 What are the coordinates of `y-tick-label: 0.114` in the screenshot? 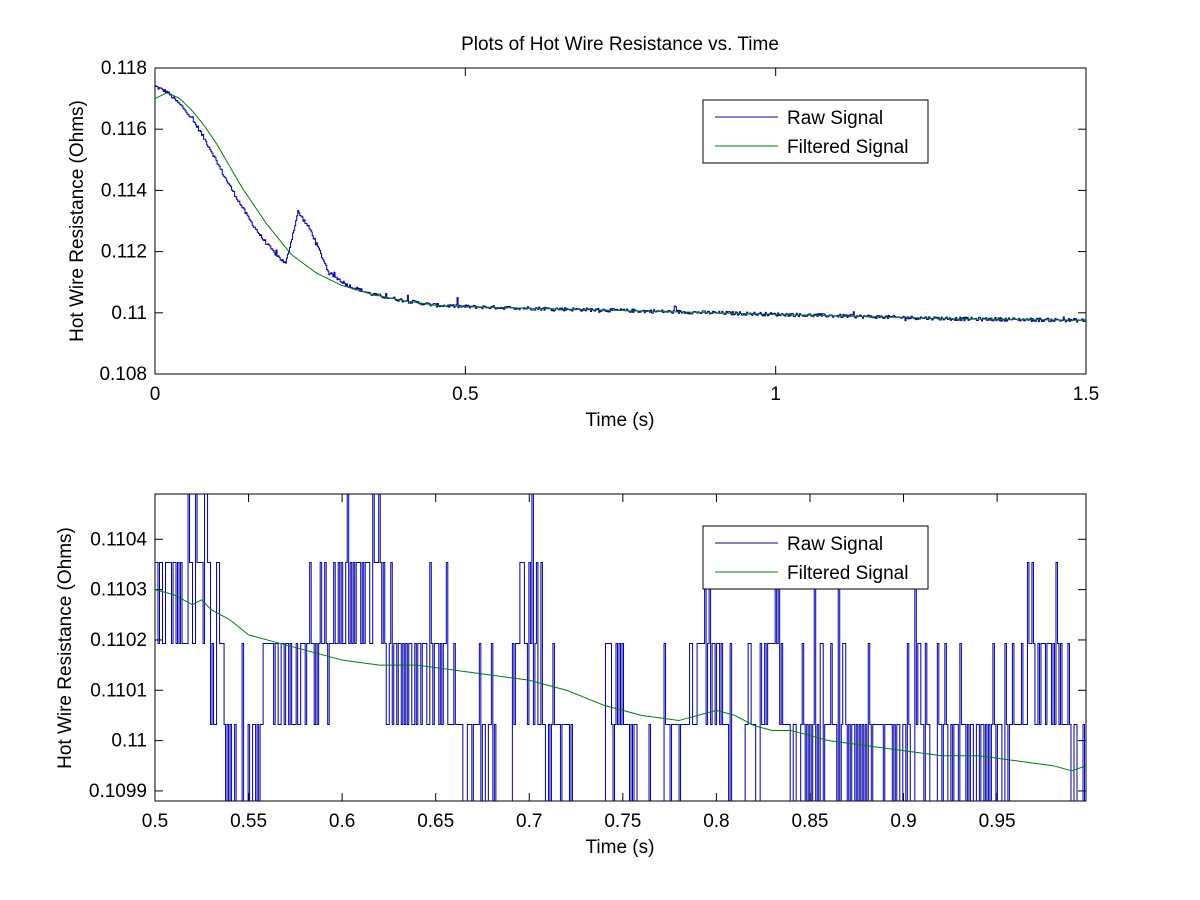 It's located at (124, 190).